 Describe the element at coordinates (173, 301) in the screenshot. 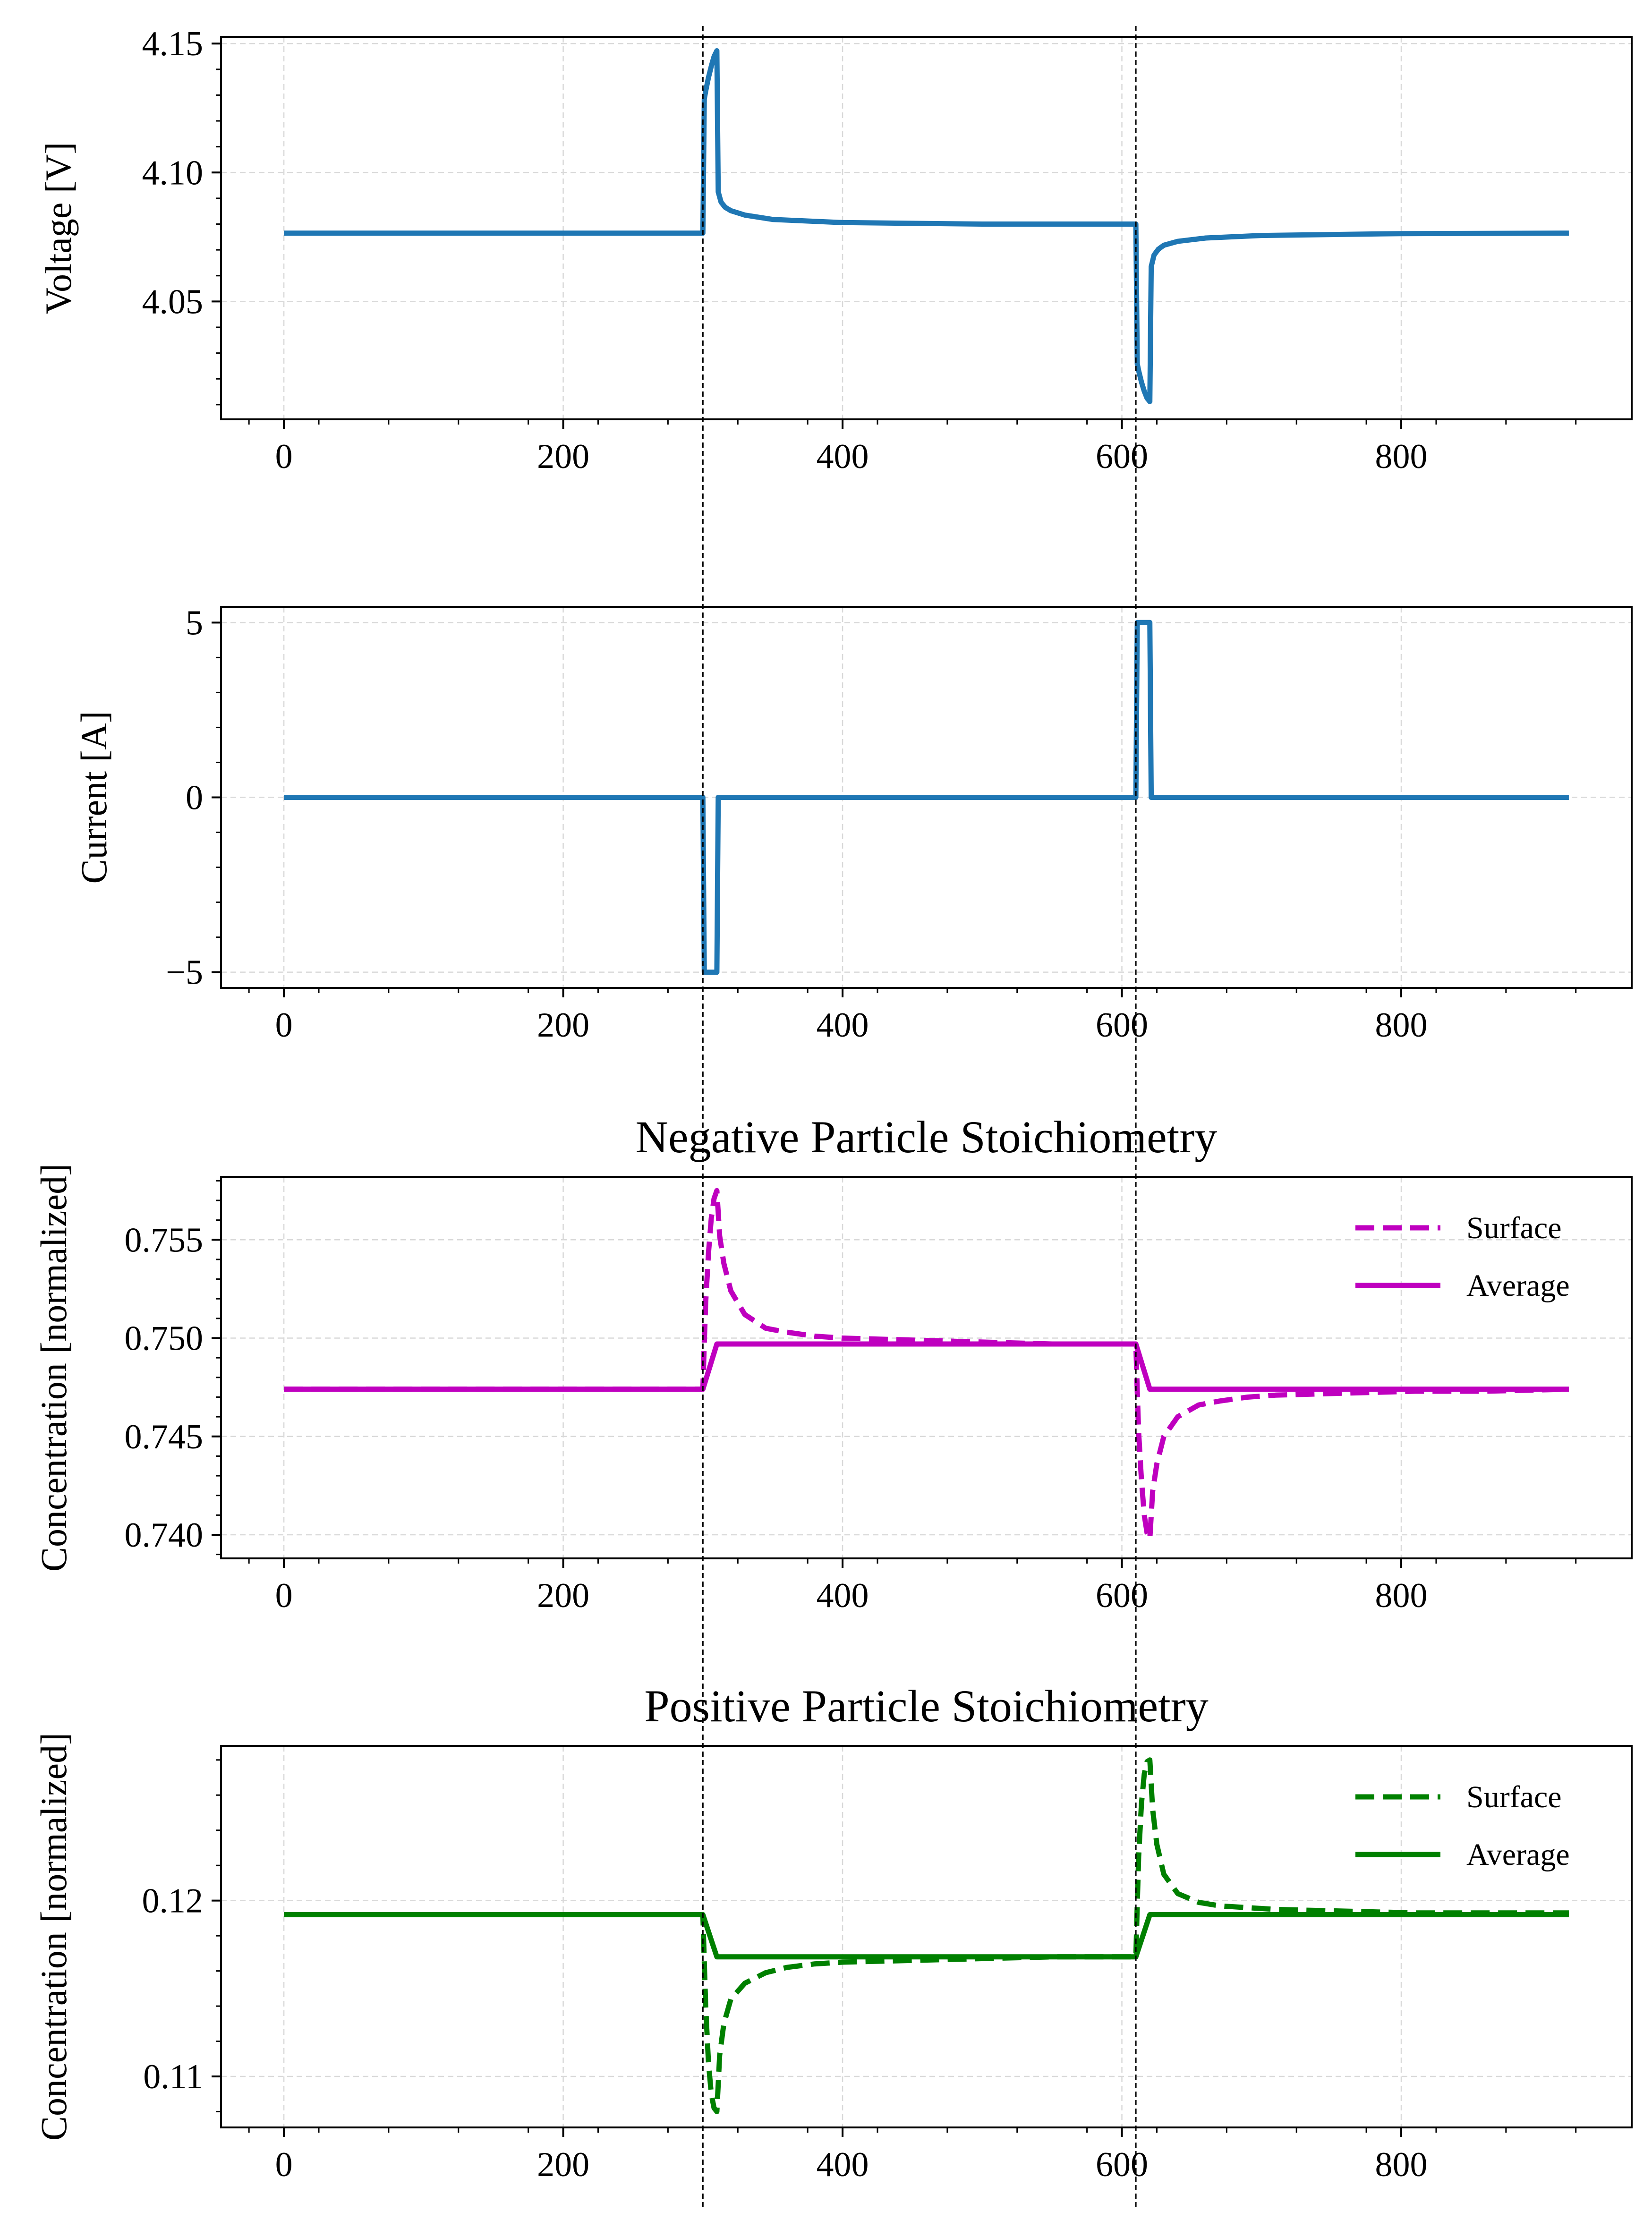

I see `y-tick-label: 4.05` at that location.